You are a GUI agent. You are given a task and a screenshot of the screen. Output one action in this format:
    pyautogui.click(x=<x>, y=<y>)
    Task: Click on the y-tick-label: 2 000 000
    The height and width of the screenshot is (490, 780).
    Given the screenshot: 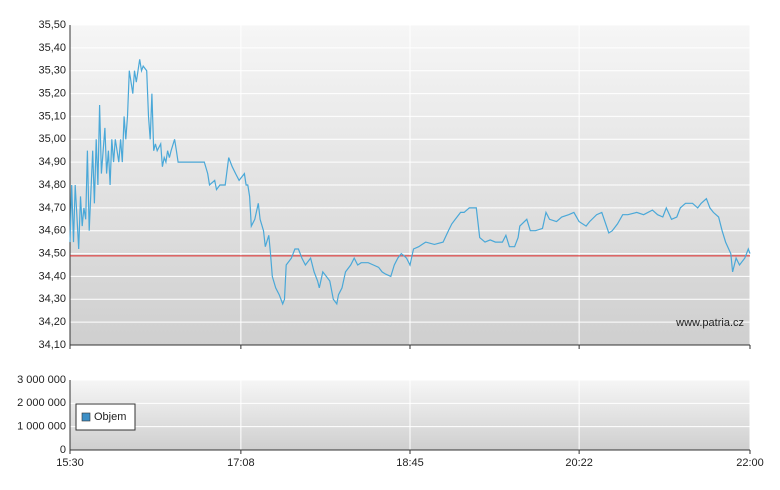 What is the action you would take?
    pyautogui.click(x=41, y=403)
    